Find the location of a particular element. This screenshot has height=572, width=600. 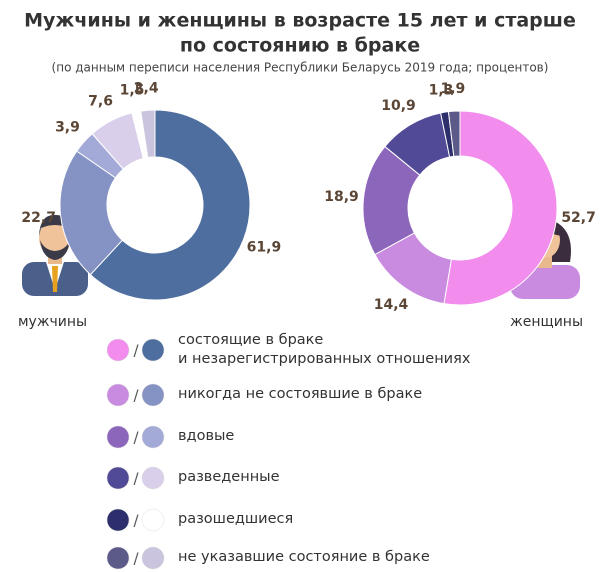

man-icon is located at coordinates (55, 255).